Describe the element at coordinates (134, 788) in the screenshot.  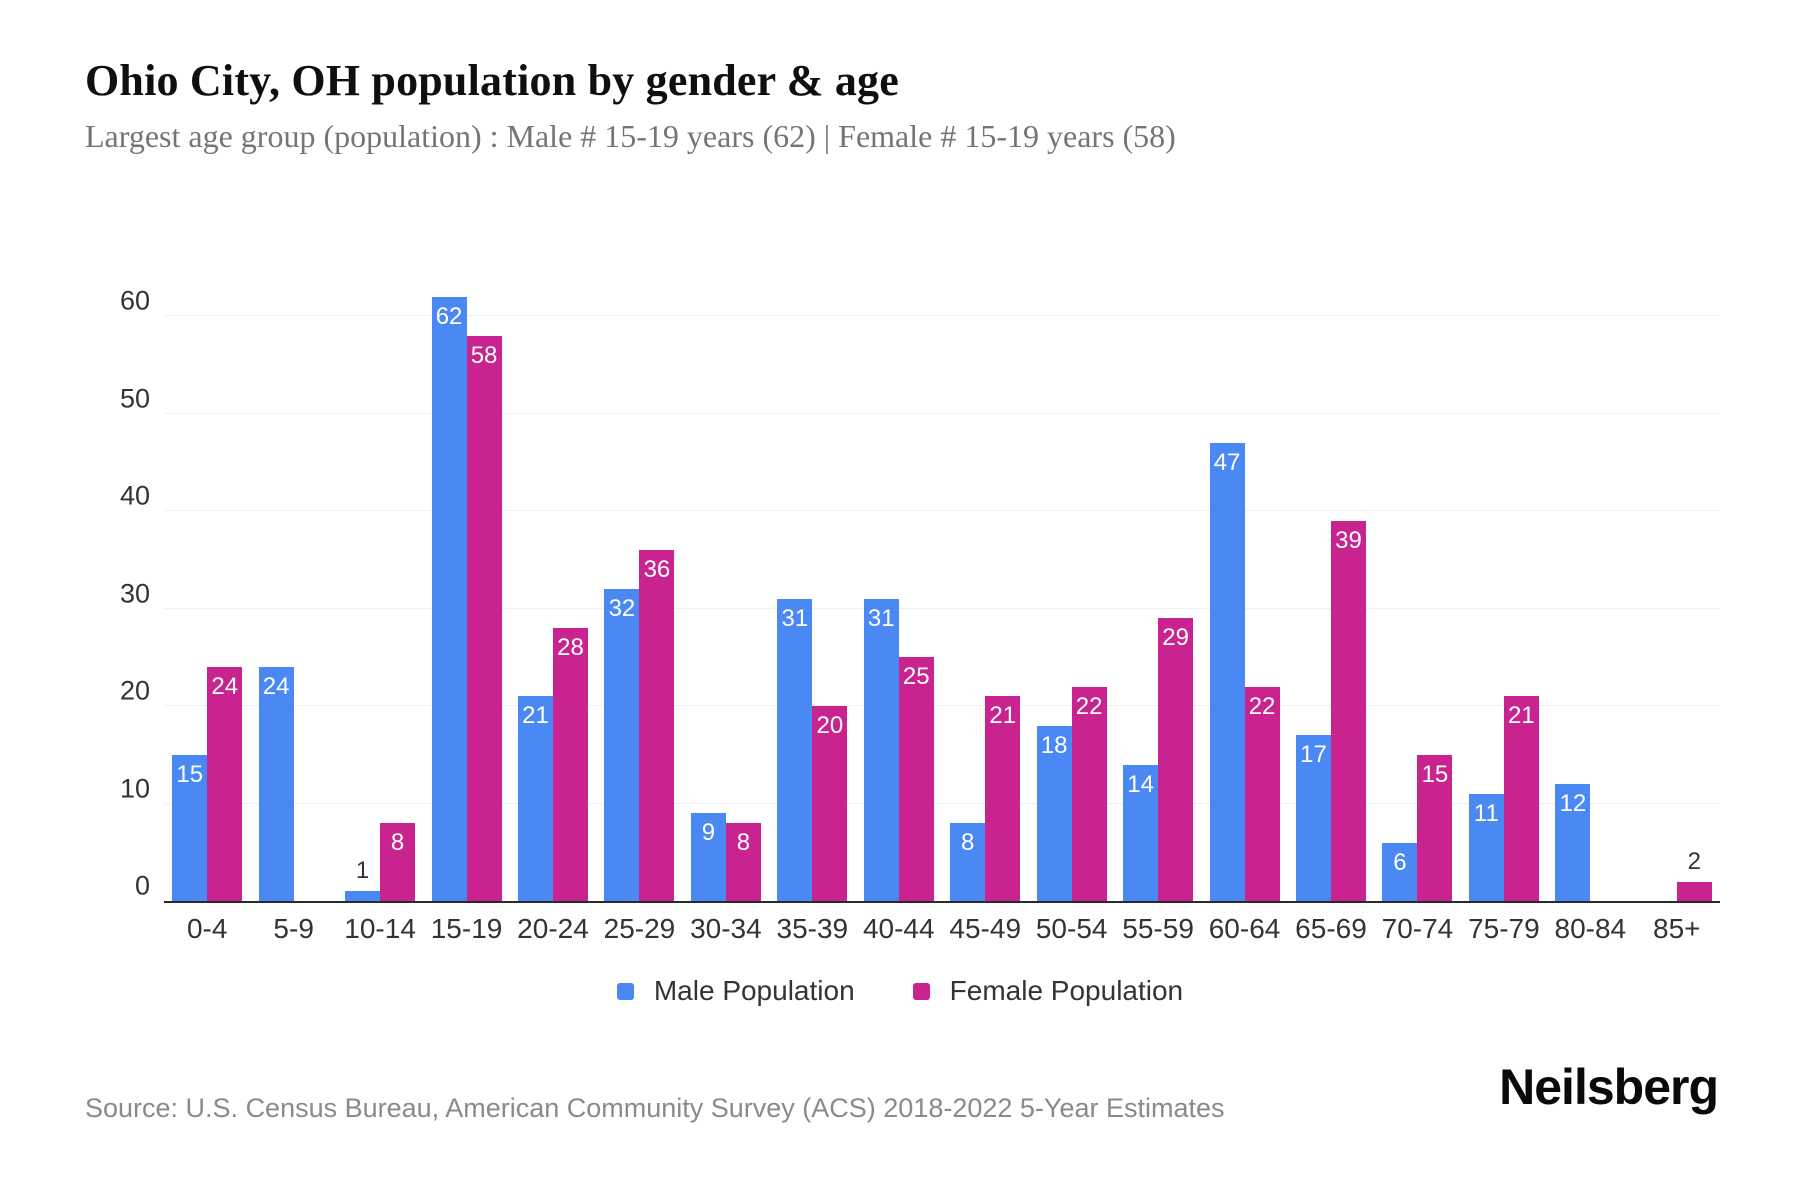
I see `y-tick-label: 10` at that location.